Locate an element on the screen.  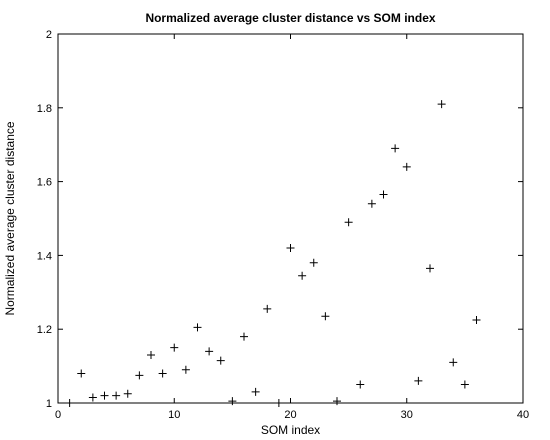
y-tick-label: 1.4 is located at coordinates (44, 256).